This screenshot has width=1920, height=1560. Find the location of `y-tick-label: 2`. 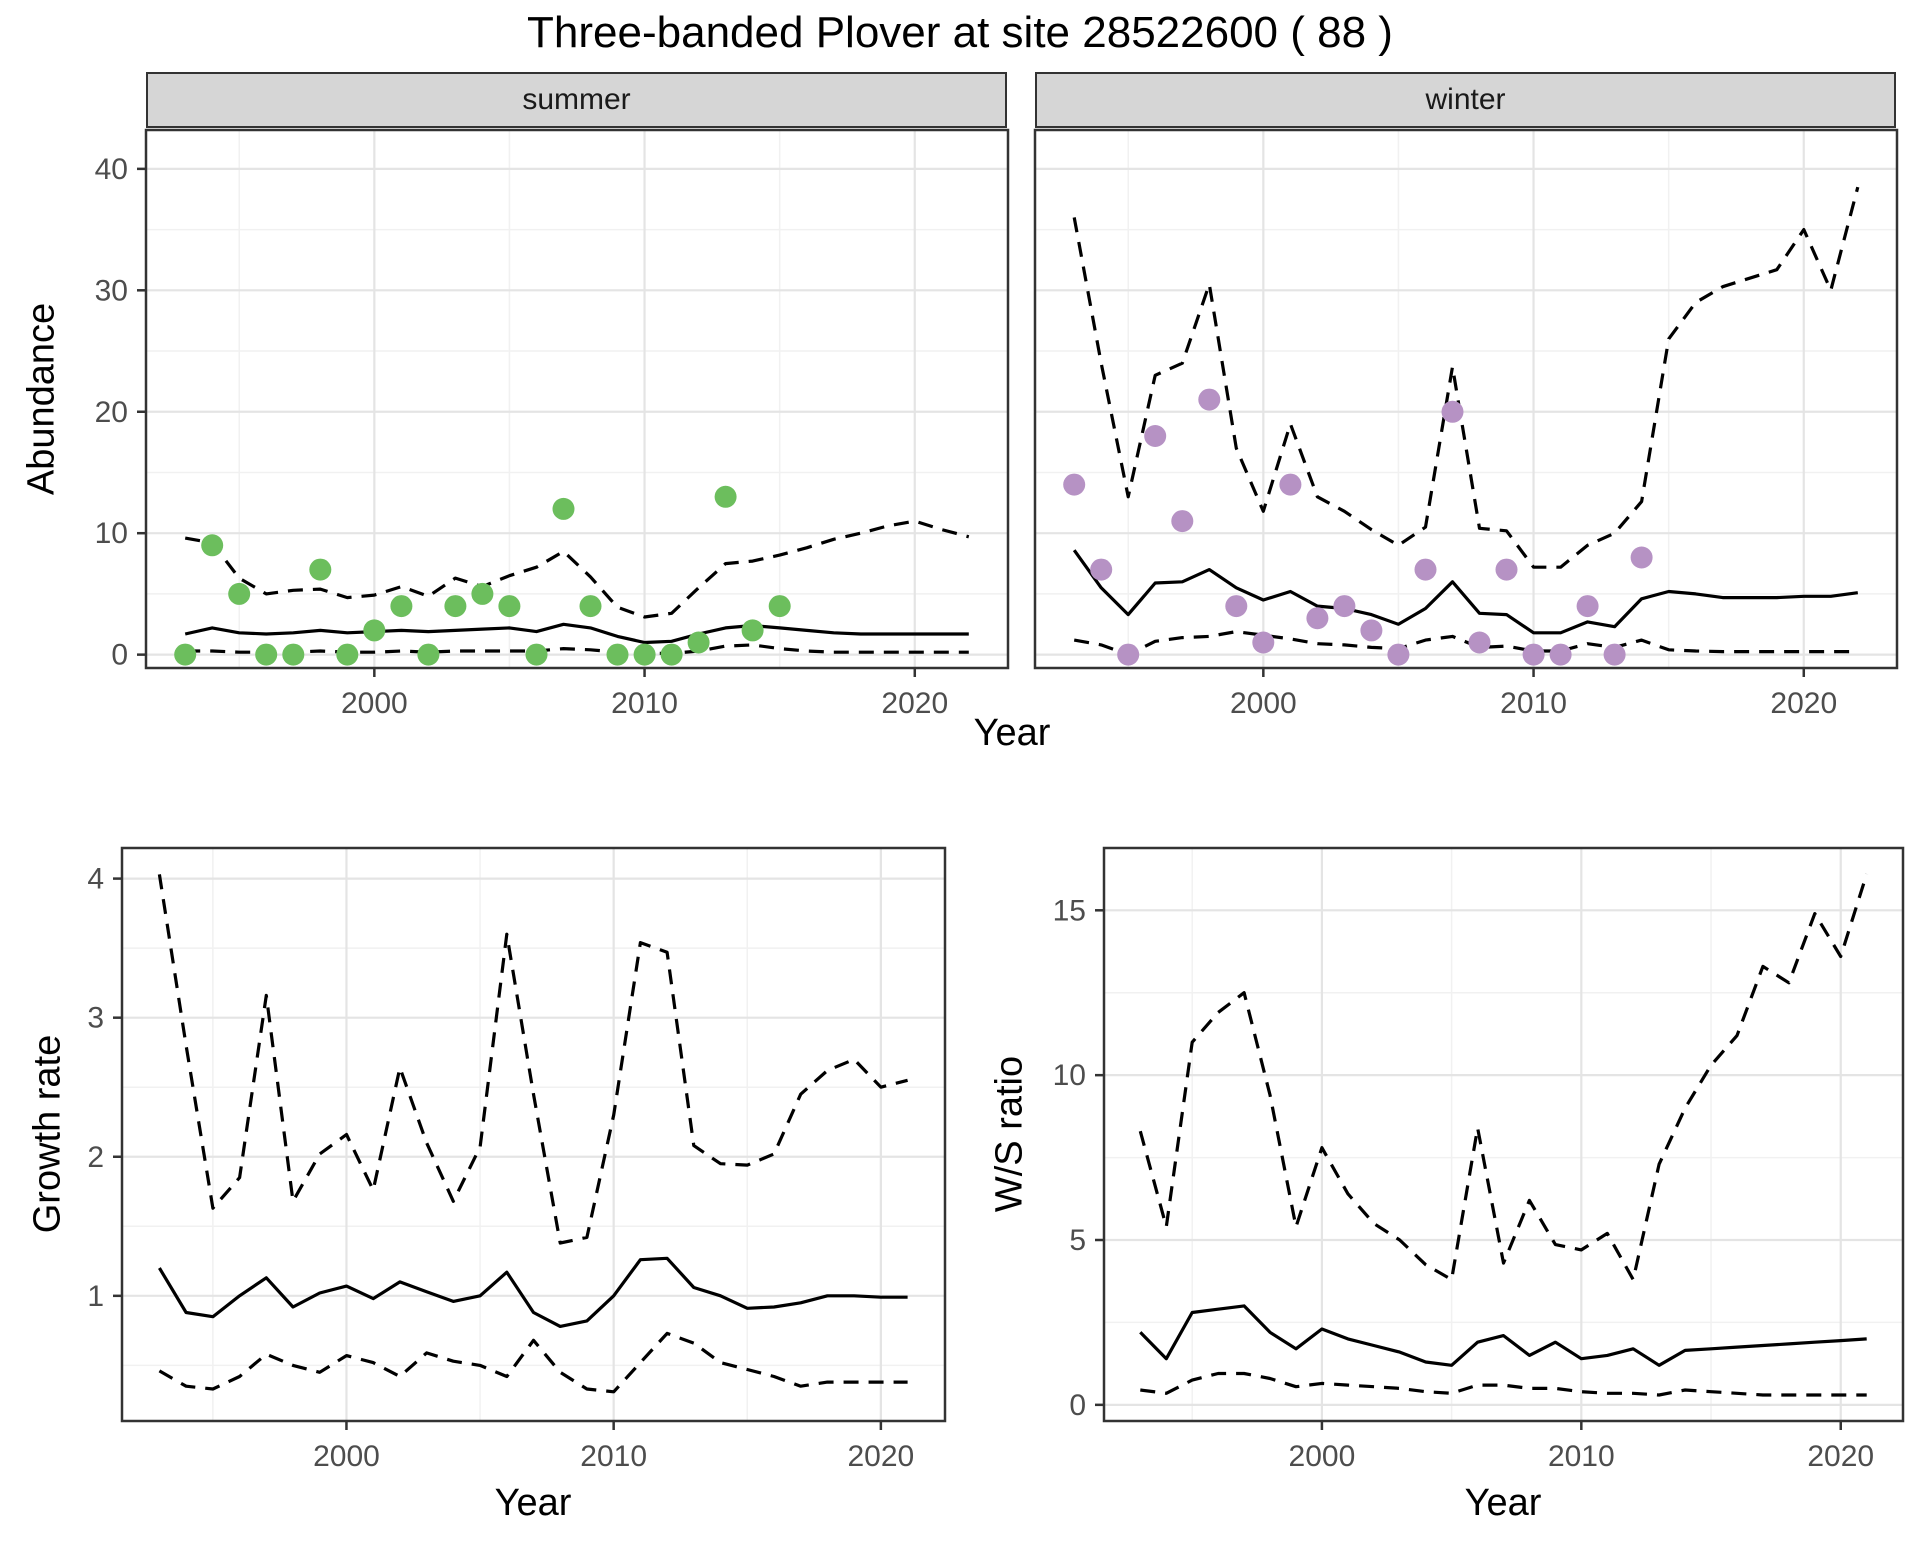

y-tick-label: 2 is located at coordinates (95, 1157).